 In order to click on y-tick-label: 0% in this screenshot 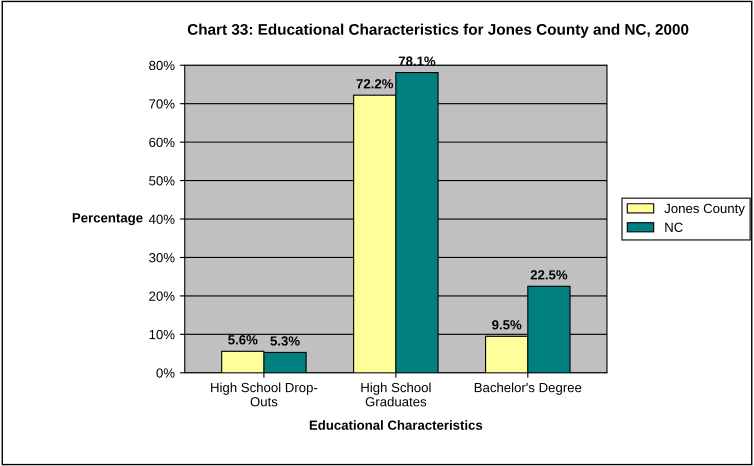, I will do `click(165, 373)`.